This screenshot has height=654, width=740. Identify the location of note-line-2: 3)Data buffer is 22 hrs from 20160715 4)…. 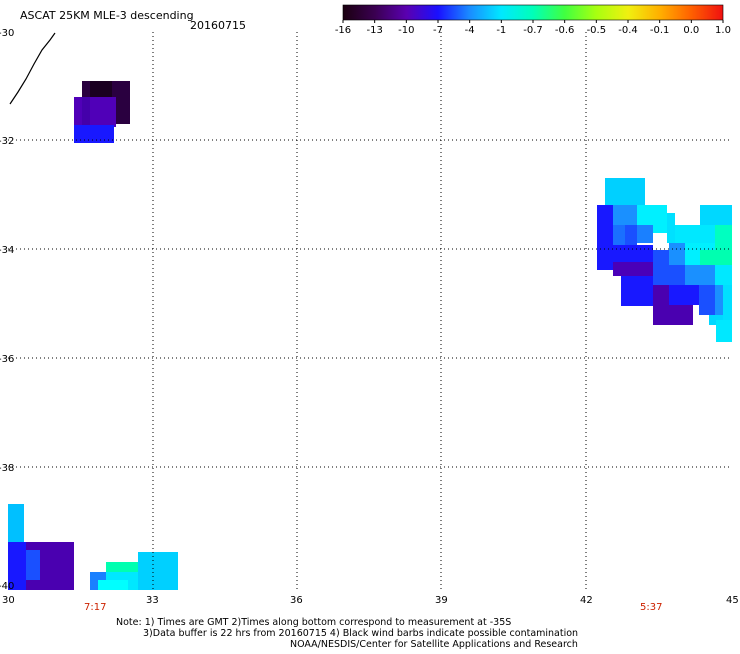
(360, 633).